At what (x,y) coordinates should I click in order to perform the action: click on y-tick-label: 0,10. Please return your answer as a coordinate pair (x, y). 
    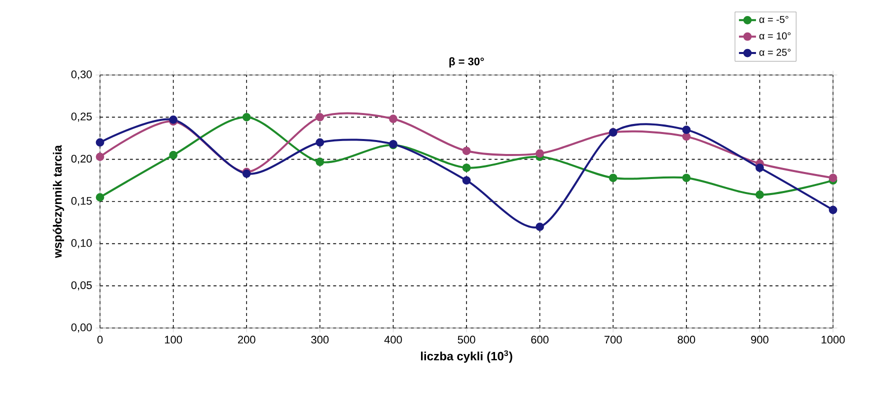
    Looking at the image, I should click on (81, 243).